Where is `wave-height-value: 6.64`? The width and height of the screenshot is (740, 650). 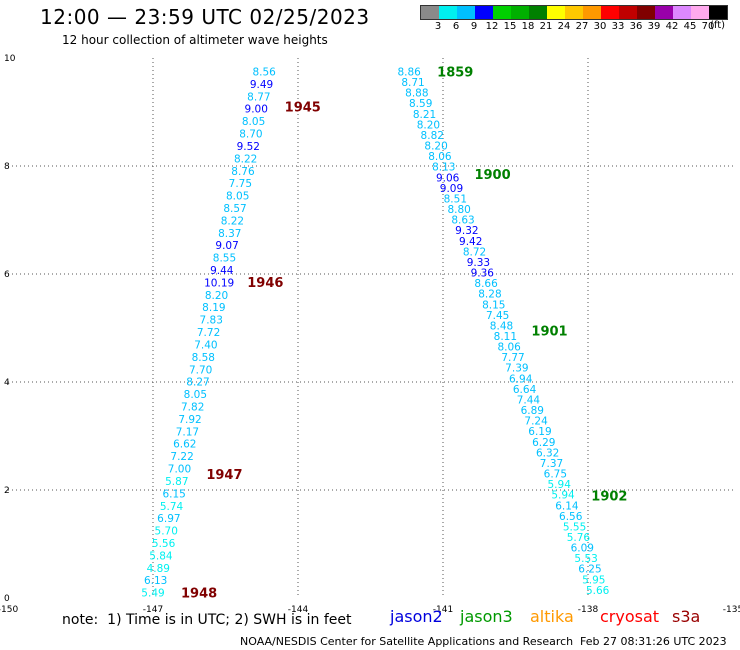 wave-height-value: 6.64 is located at coordinates (525, 390).